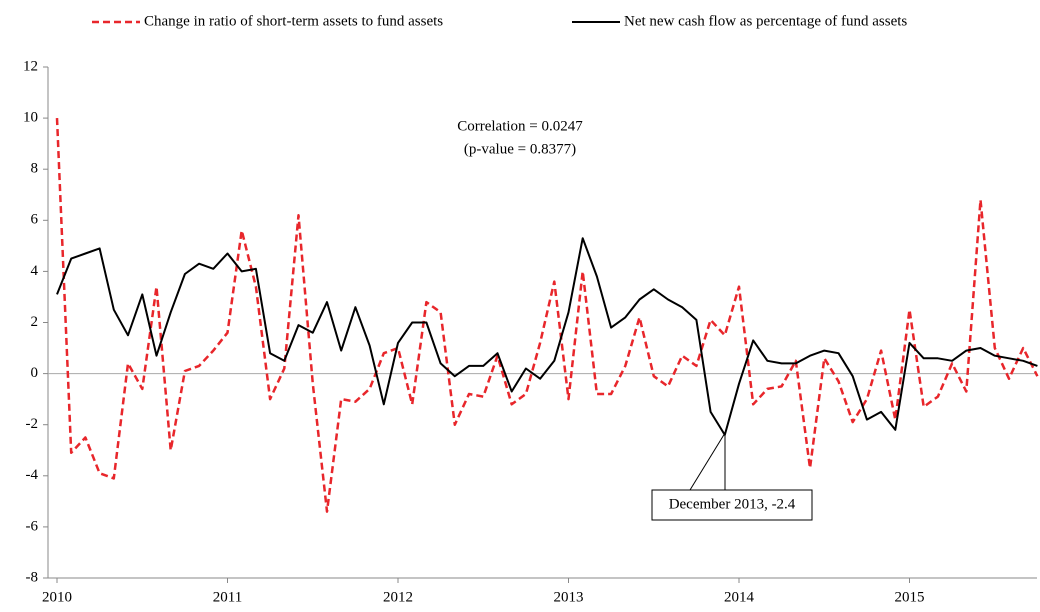 The width and height of the screenshot is (1040, 612). Describe the element at coordinates (30, 66) in the screenshot. I see `y-tick-label: 12` at that location.